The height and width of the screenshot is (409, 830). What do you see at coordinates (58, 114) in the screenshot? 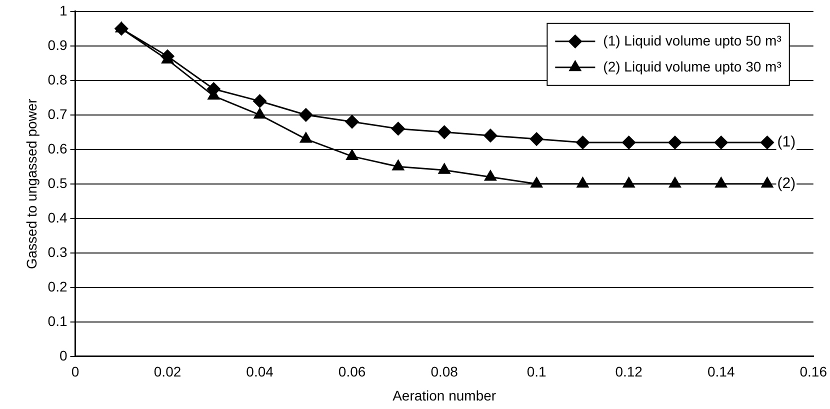
I see `y-tick-label: 0.7` at bounding box center [58, 114].